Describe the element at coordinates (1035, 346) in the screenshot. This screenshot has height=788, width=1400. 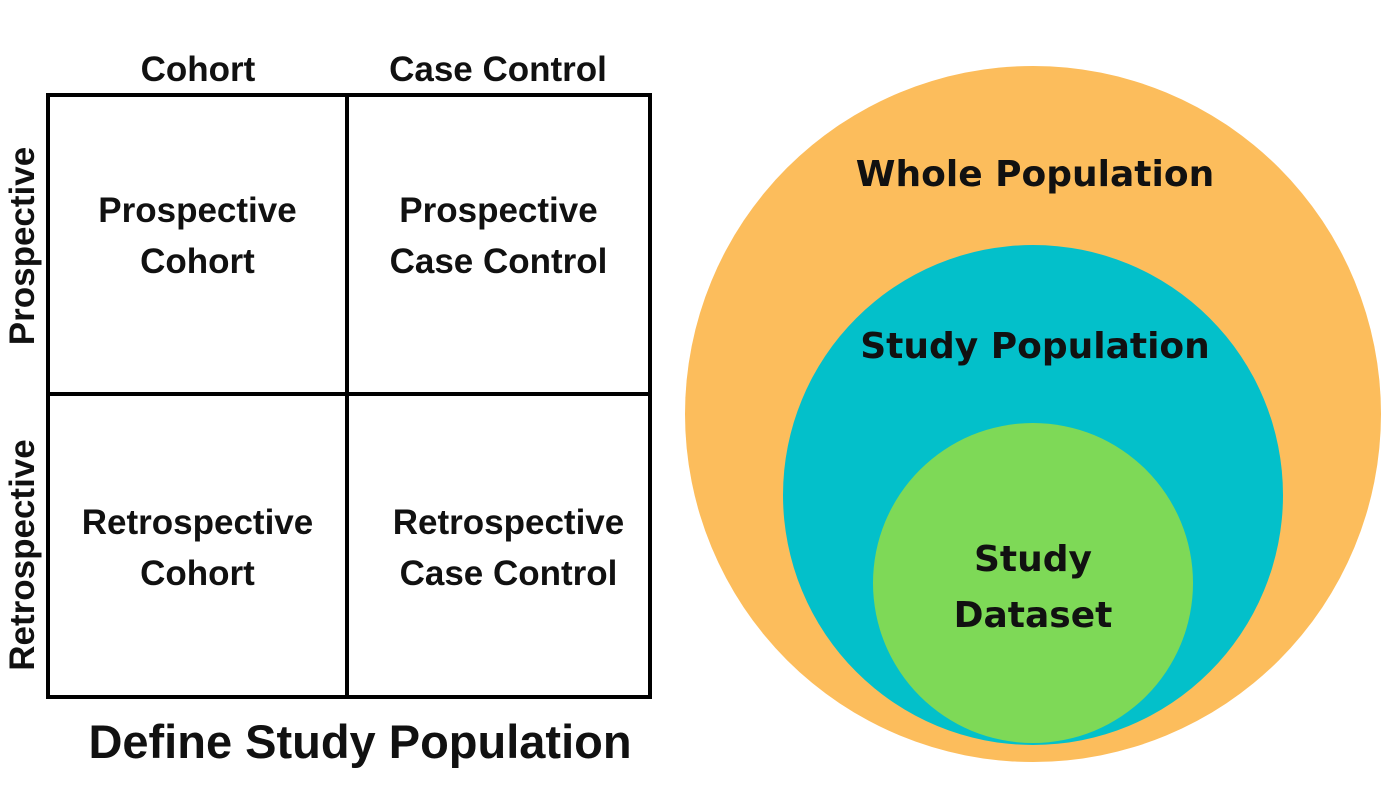
I see `study-population-label: Study Population` at that location.